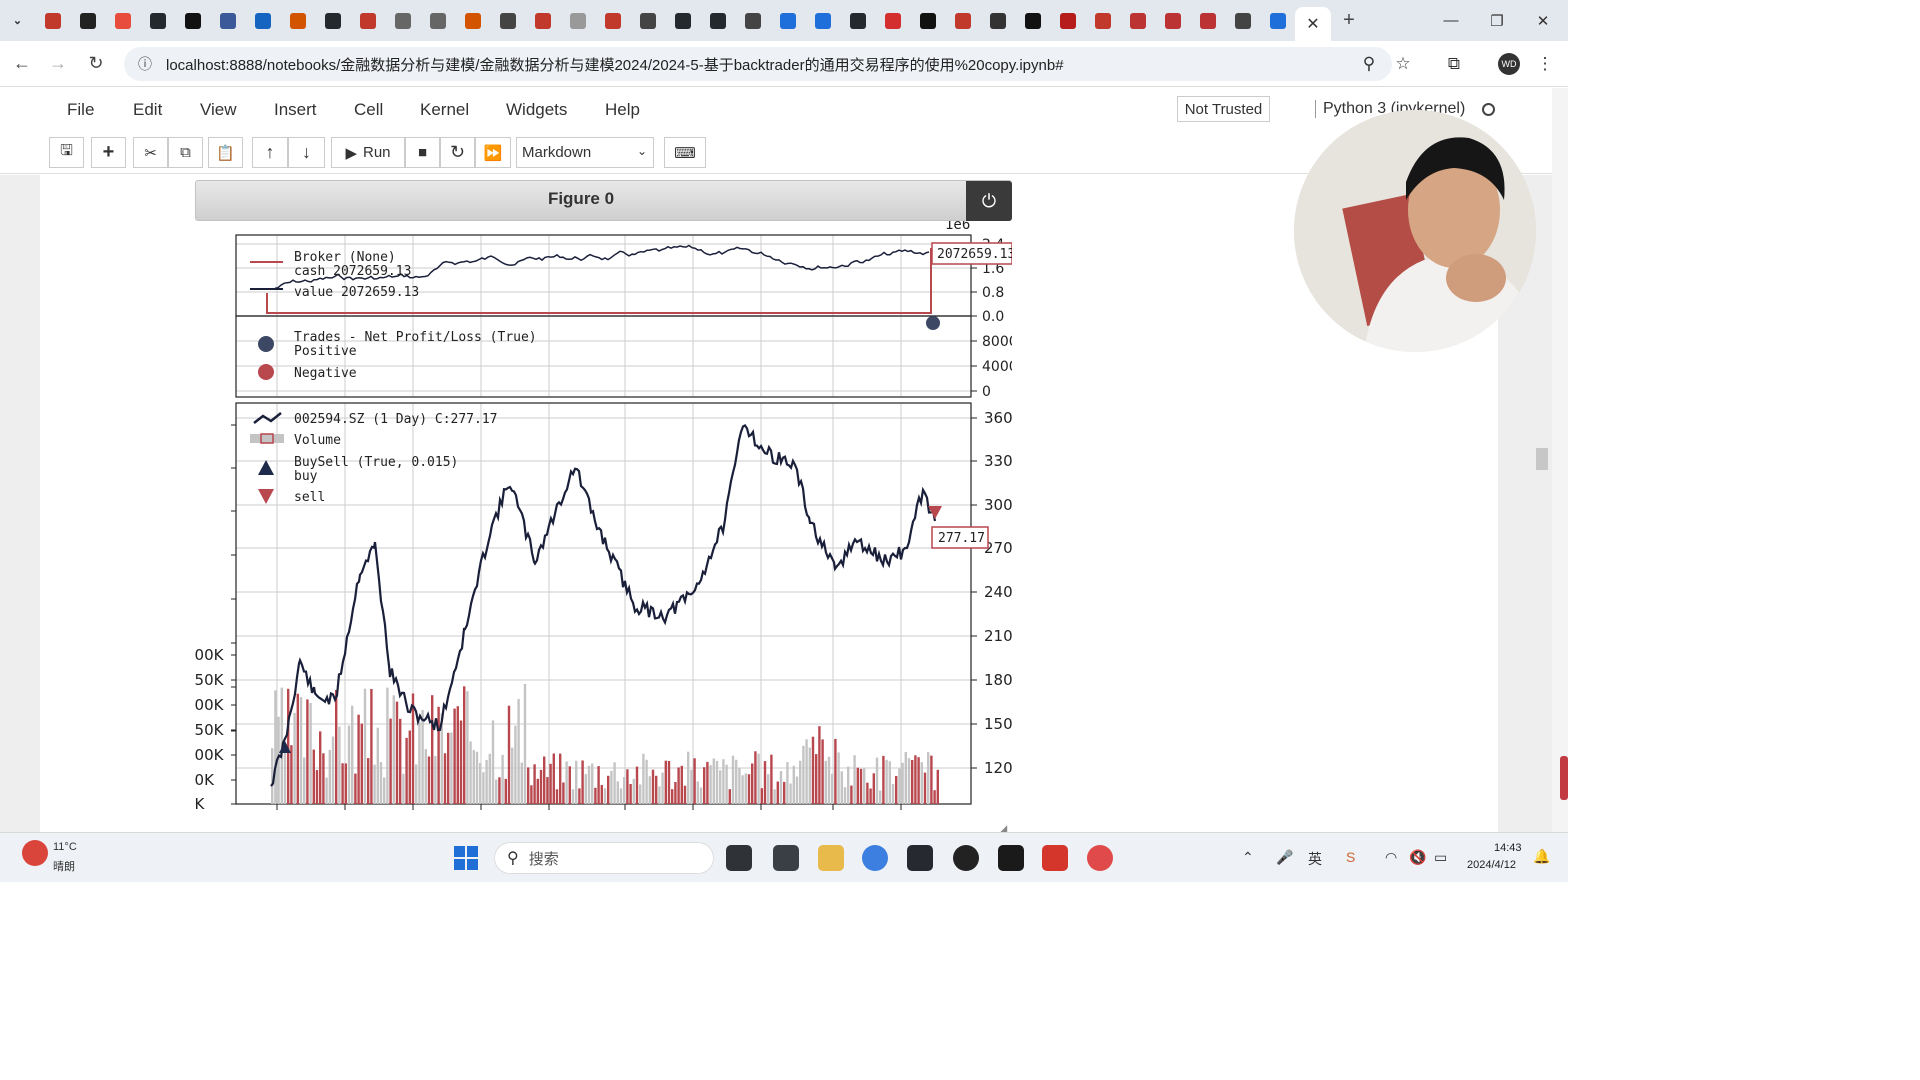 The width and height of the screenshot is (1920, 1080). Describe the element at coordinates (185, 152) in the screenshot. I see `copy-icon: ⧉` at that location.